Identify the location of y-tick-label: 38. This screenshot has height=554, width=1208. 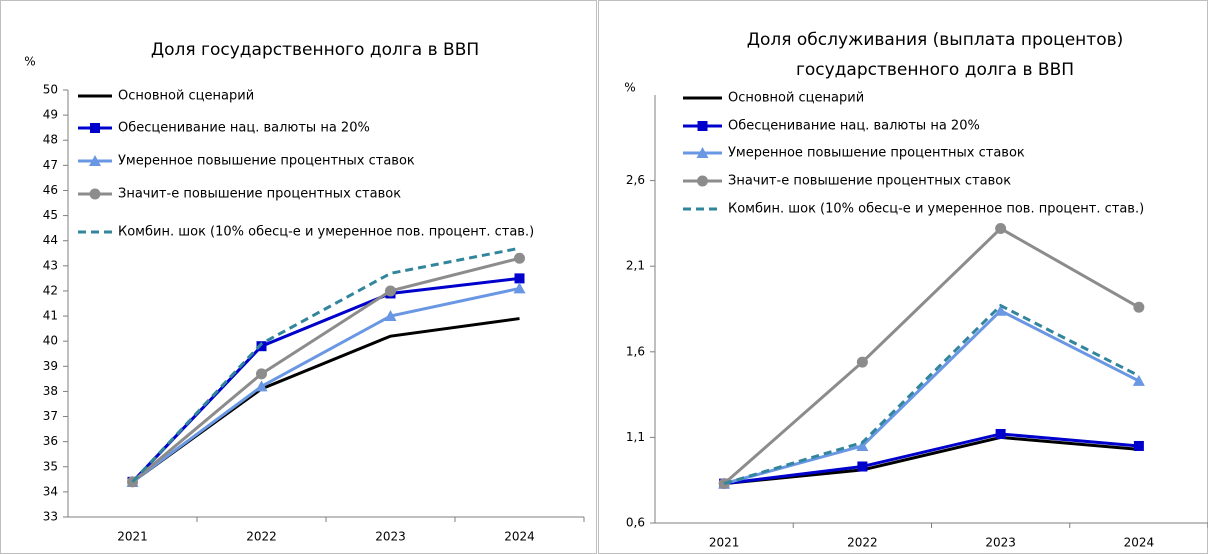
(50, 391).